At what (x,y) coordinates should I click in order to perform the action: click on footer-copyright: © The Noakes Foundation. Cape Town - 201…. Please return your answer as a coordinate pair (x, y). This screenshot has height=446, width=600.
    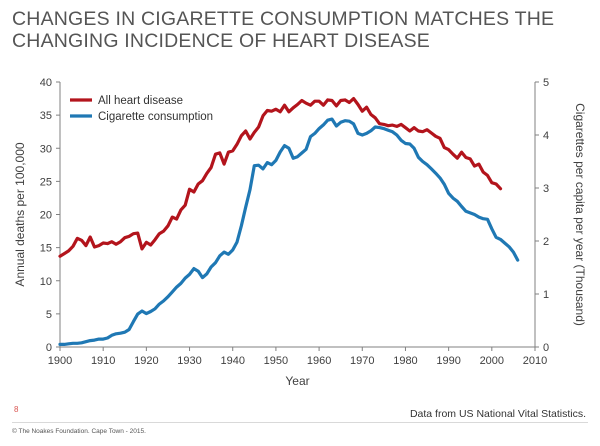
    Looking at the image, I should click on (79, 431).